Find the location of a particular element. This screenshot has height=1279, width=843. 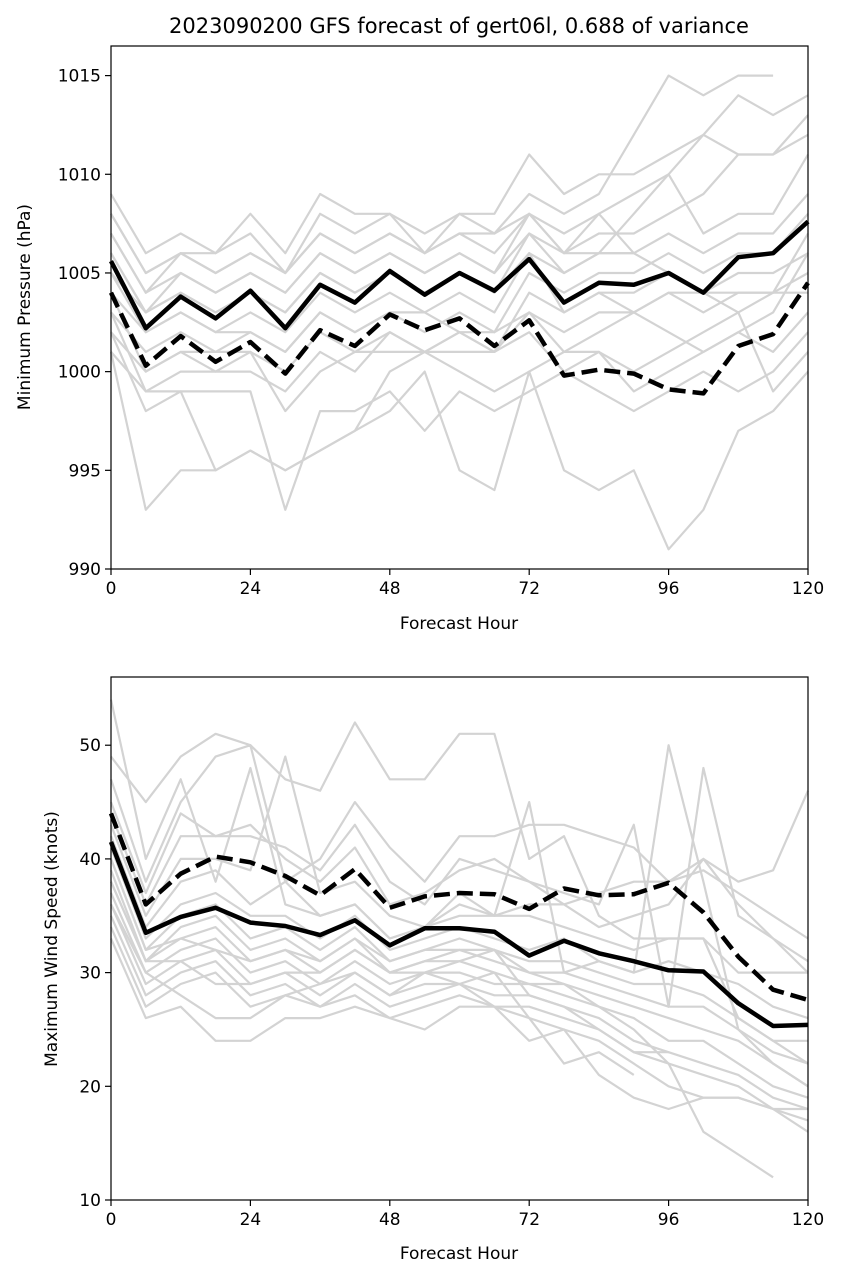

pressure-y-tick-label: 995 is located at coordinates (85, 471).